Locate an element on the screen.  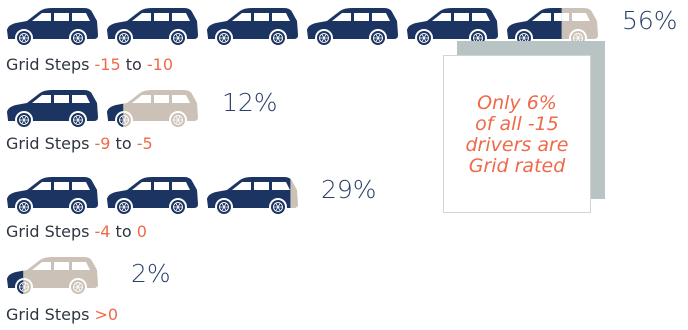
row-3-joiner: to is located at coordinates (123, 231).